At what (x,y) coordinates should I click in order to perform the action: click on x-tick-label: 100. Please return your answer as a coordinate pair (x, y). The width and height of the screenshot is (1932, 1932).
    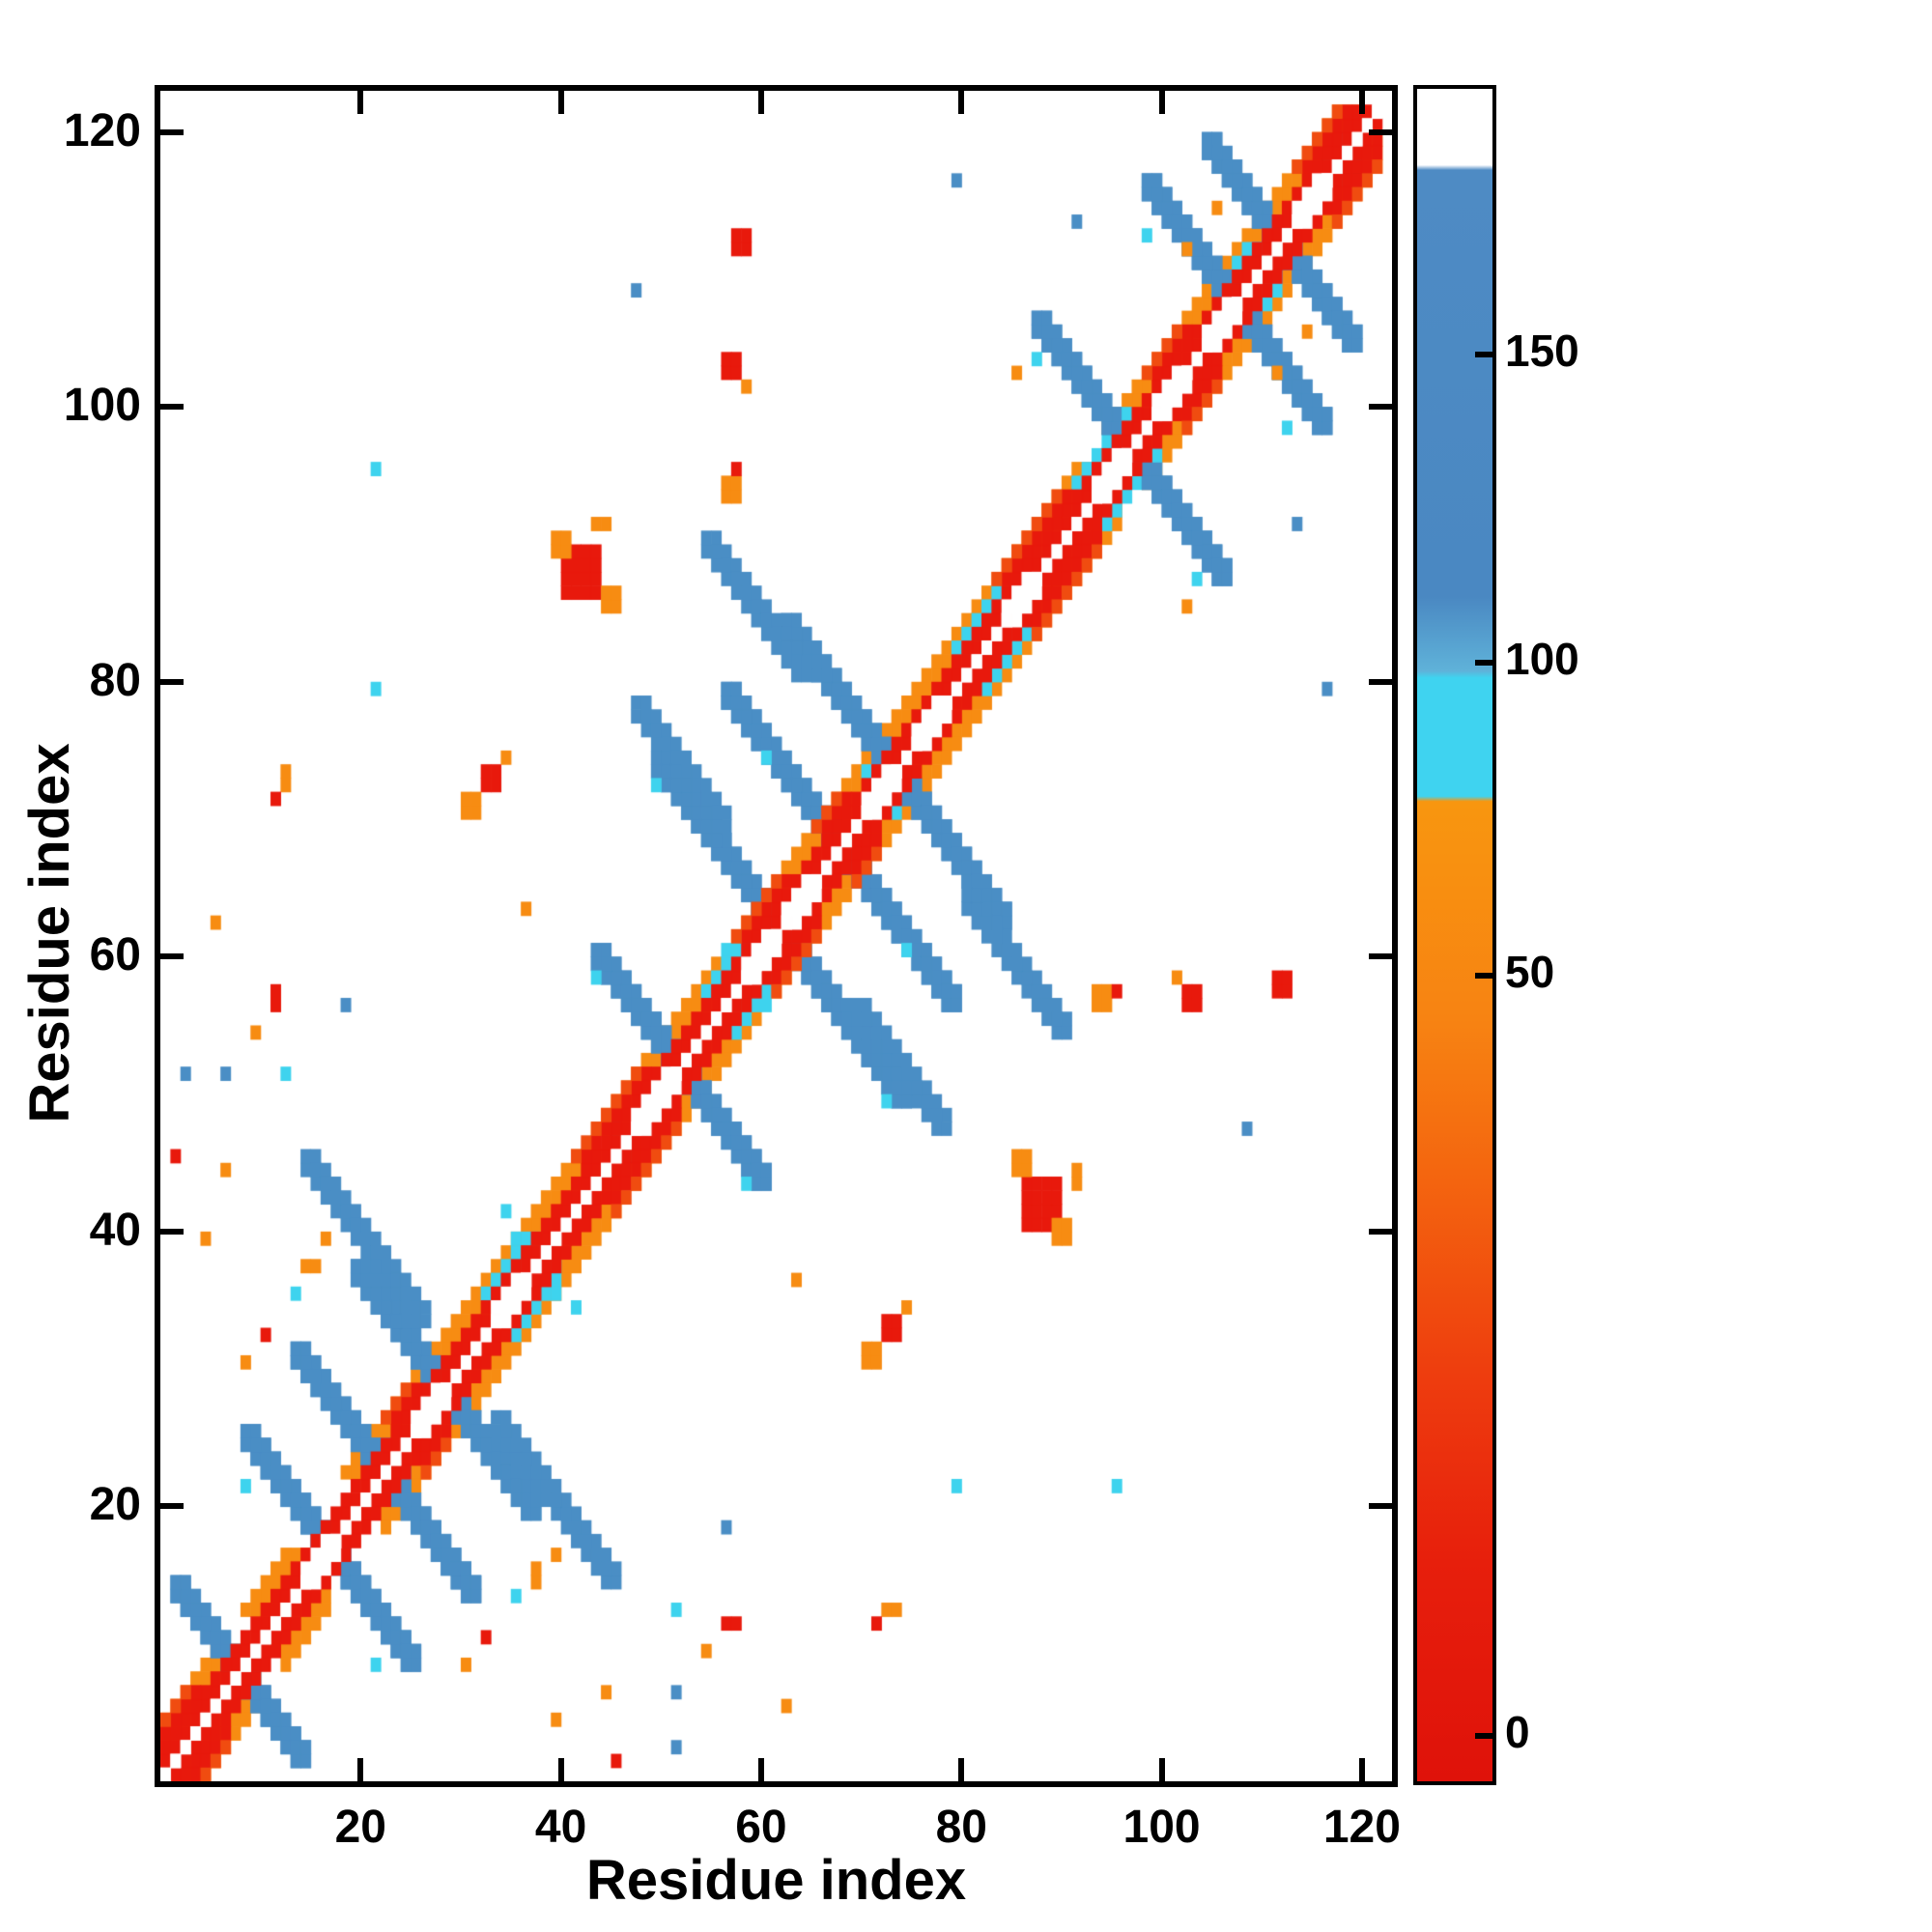
    Looking at the image, I should click on (1161, 1827).